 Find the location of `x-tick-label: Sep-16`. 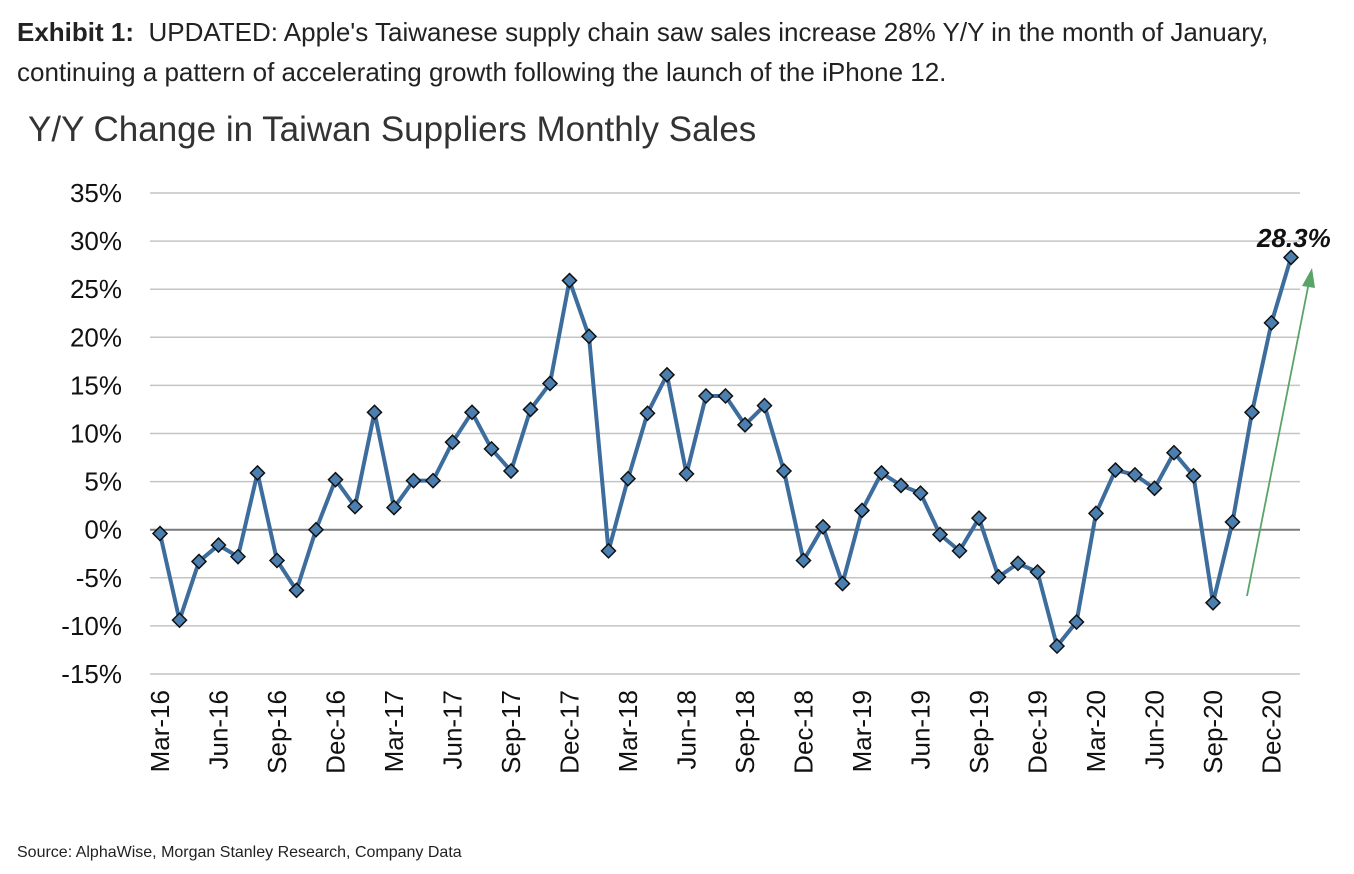

x-tick-label: Sep-16 is located at coordinates (277, 732).